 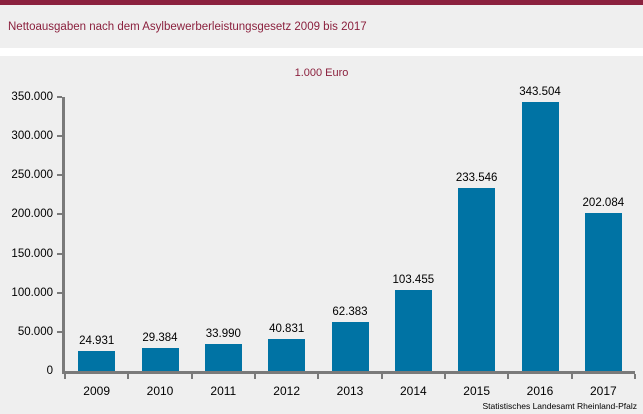 What do you see at coordinates (32, 97) in the screenshot?
I see `y-tick-label: 350.000` at bounding box center [32, 97].